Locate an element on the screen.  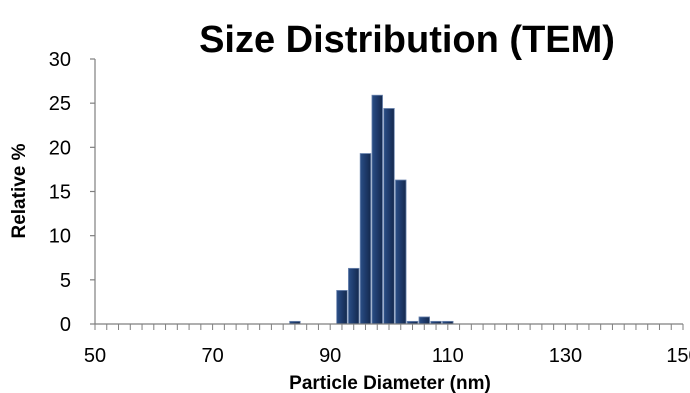
chart-title: Size Distribution (TEM) is located at coordinates (407, 40).